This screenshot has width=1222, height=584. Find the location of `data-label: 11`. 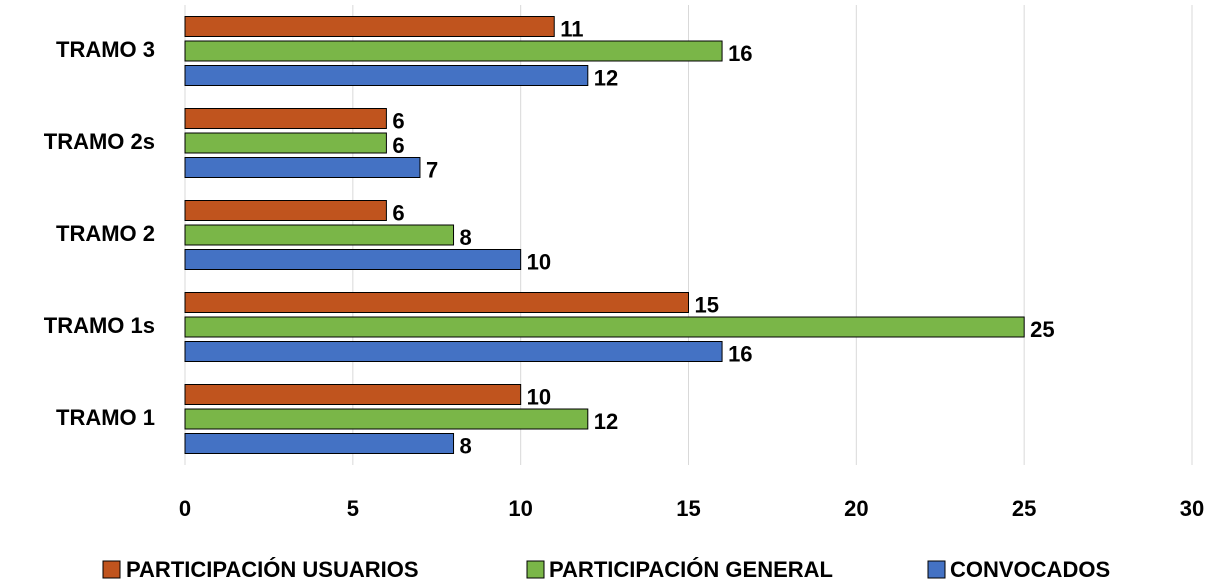

data-label: 11 is located at coordinates (571, 28).